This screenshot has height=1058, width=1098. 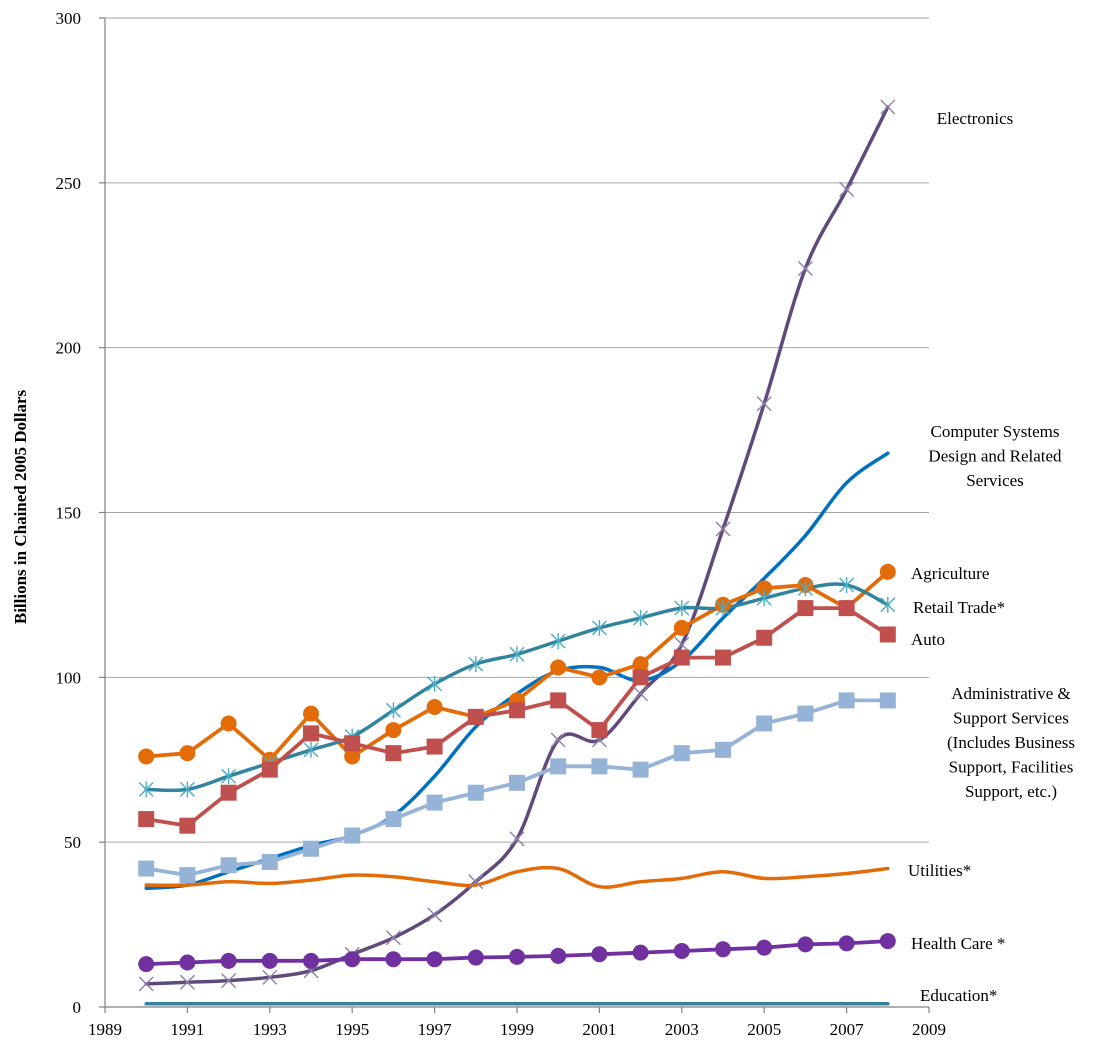 What do you see at coordinates (69, 183) in the screenshot?
I see `y-tick-label: 250` at bounding box center [69, 183].